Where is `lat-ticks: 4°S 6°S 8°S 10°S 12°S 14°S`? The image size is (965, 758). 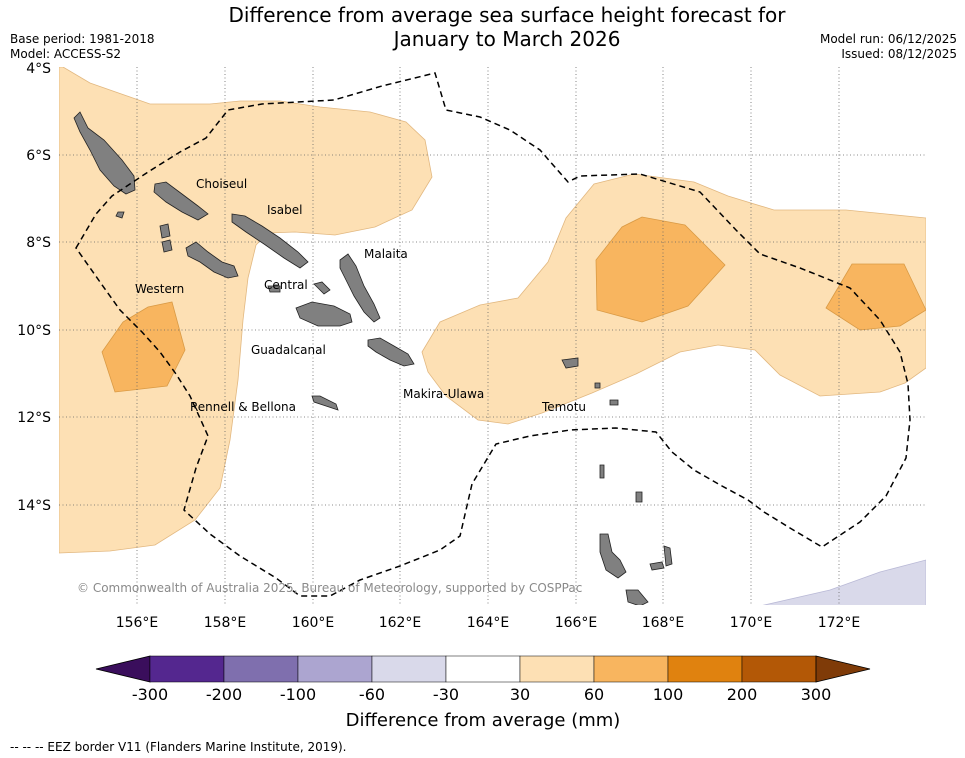 lat-ticks: 4°S 6°S 8°S 10°S 12°S 14°S is located at coordinates (34, 287).